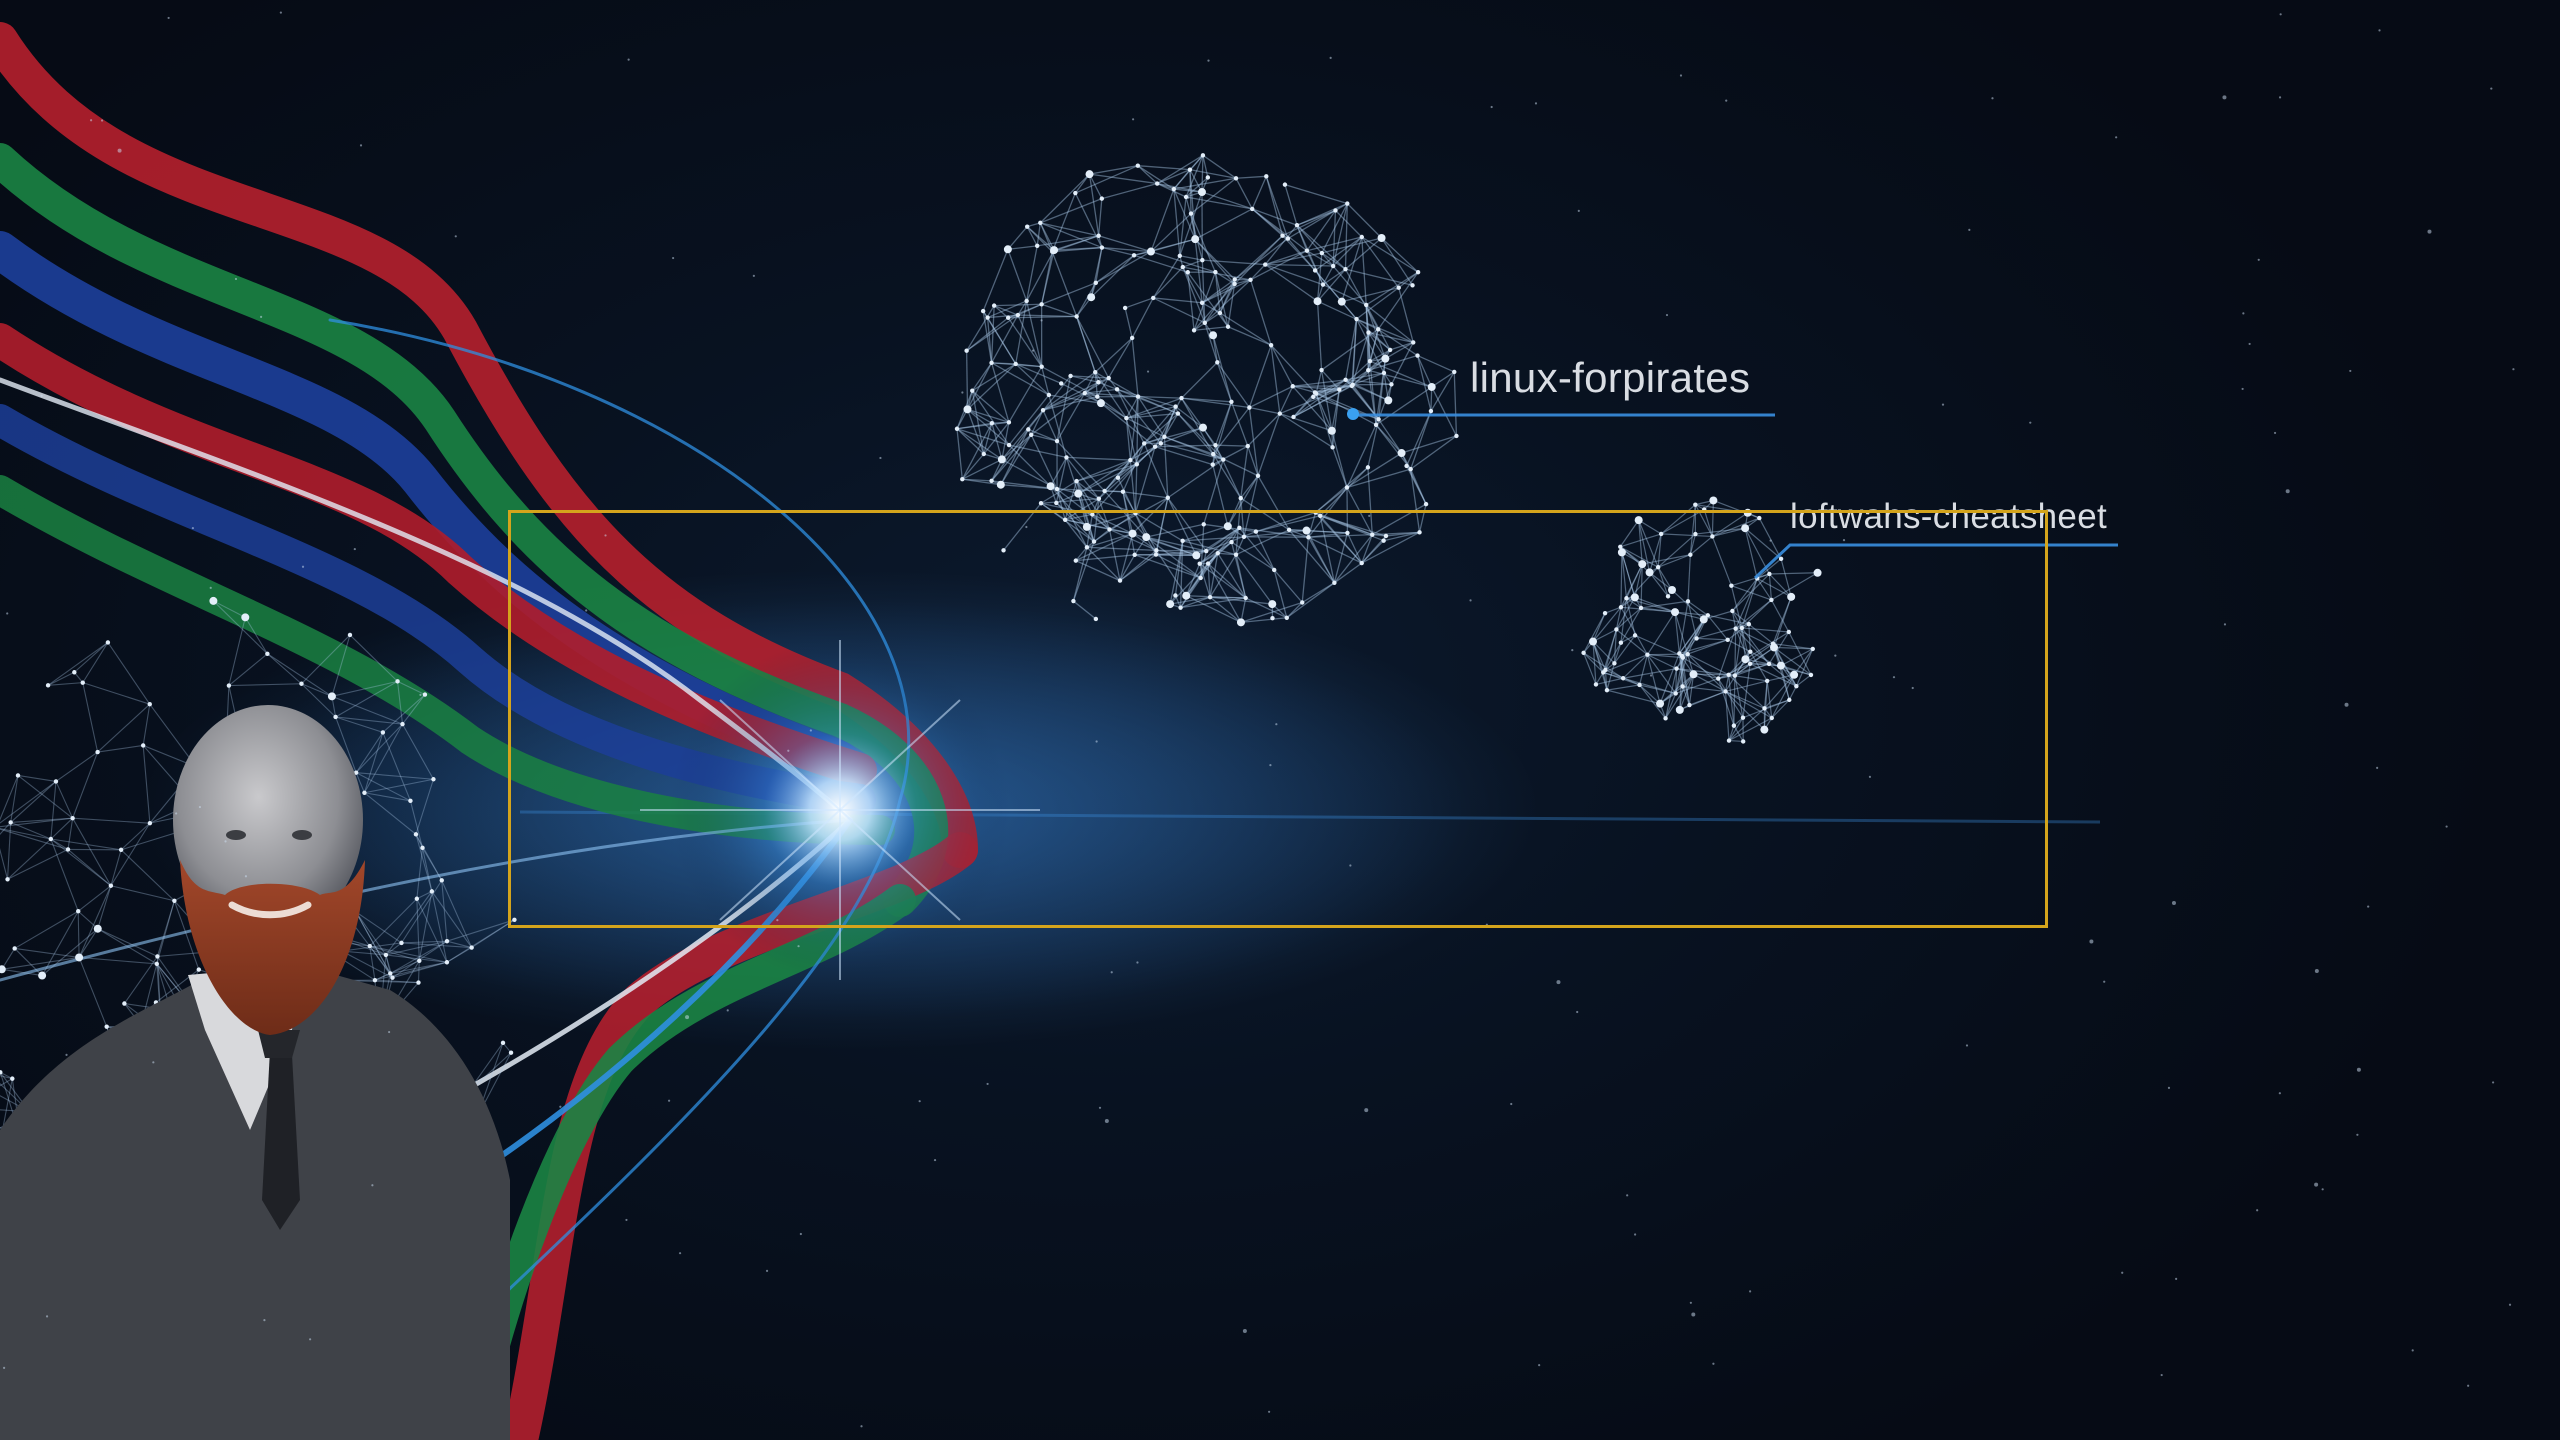  What do you see at coordinates (840, 810) in the screenshot?
I see `flare-rays` at bounding box center [840, 810].